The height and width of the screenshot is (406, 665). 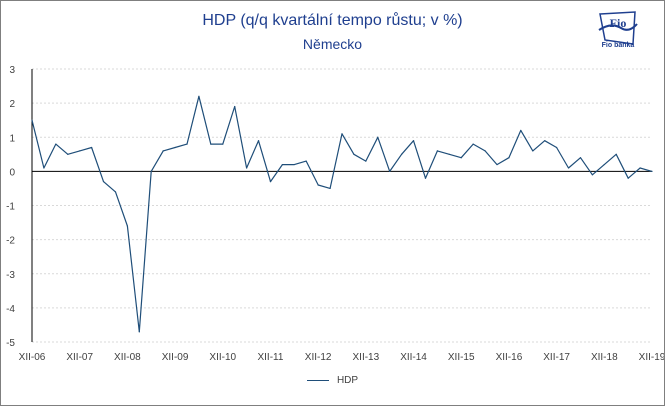 What do you see at coordinates (12, 70) in the screenshot?
I see `y-tick-label: 3` at bounding box center [12, 70].